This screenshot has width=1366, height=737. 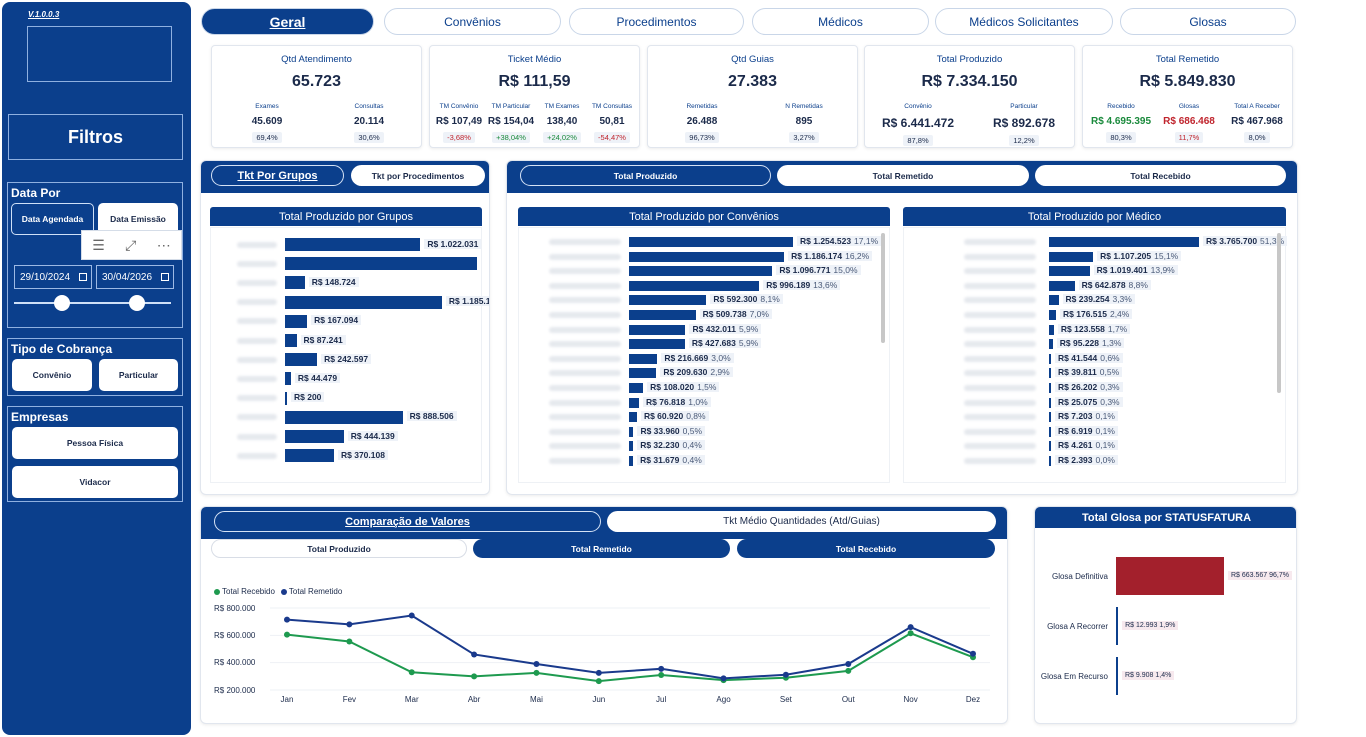 I want to click on logo-placeholder, so click(x=99, y=54).